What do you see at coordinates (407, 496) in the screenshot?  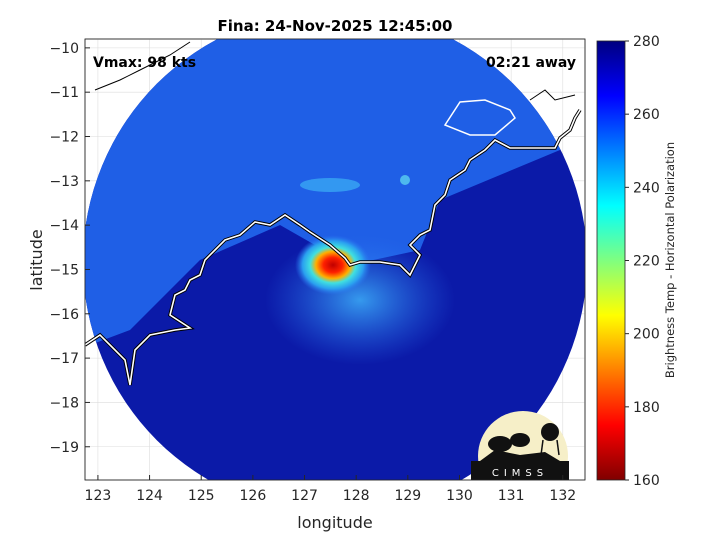 I see `x-tick-label: 129` at bounding box center [407, 496].